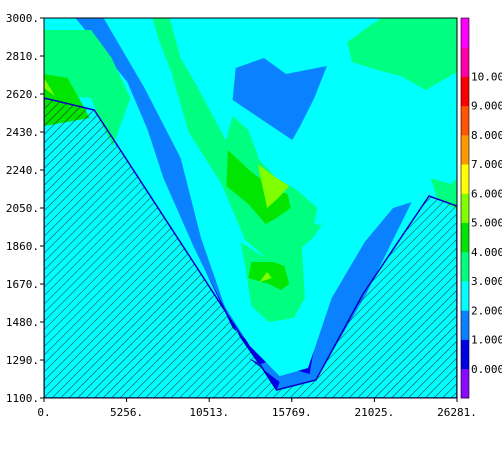  What do you see at coordinates (22, 132) in the screenshot?
I see `y-tick-label: 2430.` at bounding box center [22, 132].